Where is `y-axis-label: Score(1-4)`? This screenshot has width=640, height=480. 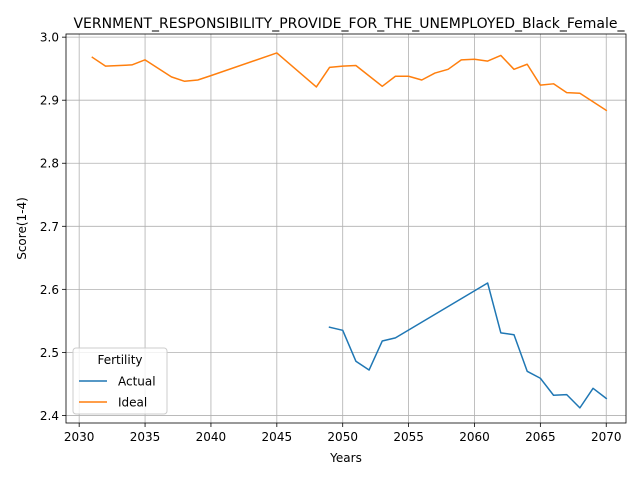
y-axis-label: Score(1-4) is located at coordinates (22, 228).